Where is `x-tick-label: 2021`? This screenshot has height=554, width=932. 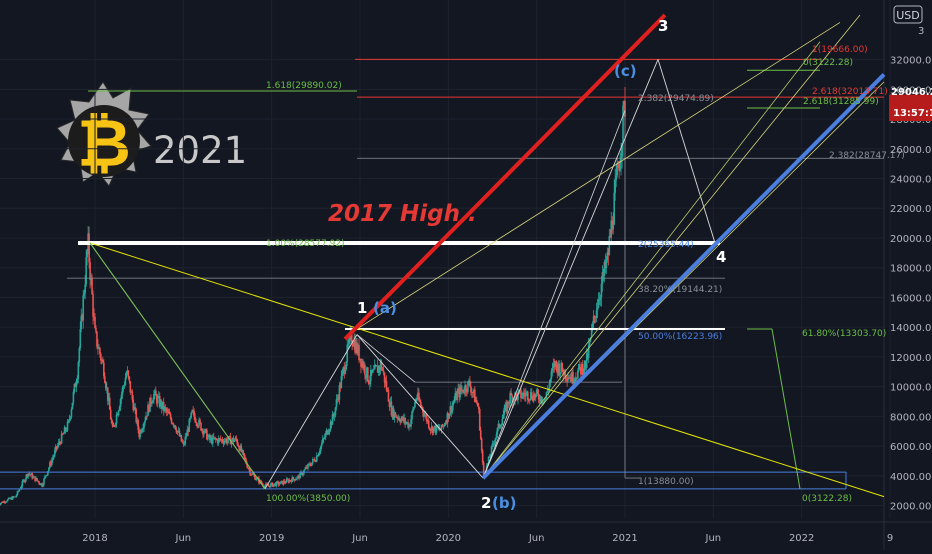 x-tick-label: 2021 is located at coordinates (624, 538).